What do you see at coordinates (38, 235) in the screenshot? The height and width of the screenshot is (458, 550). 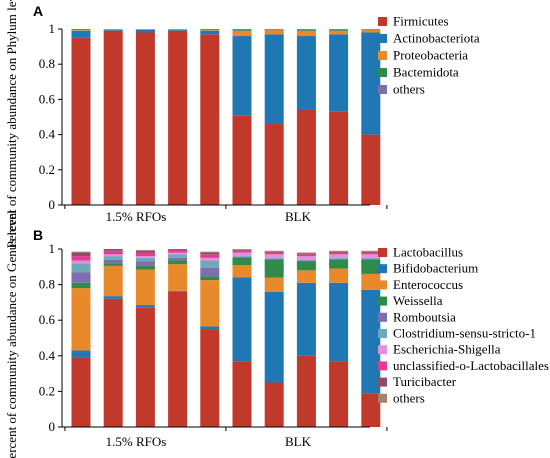 I see `panel-b-letter: B` at bounding box center [38, 235].